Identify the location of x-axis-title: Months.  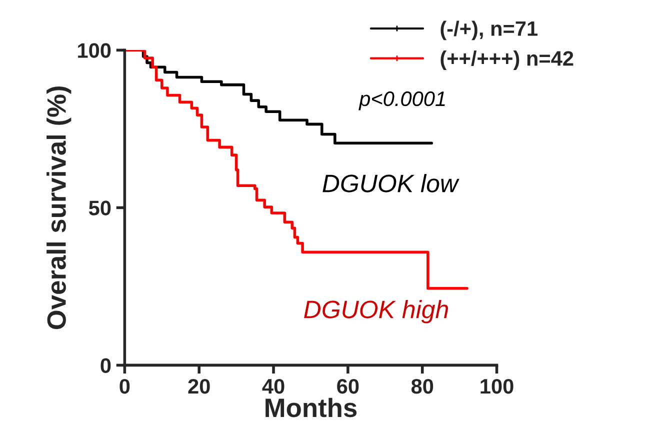
(311, 408).